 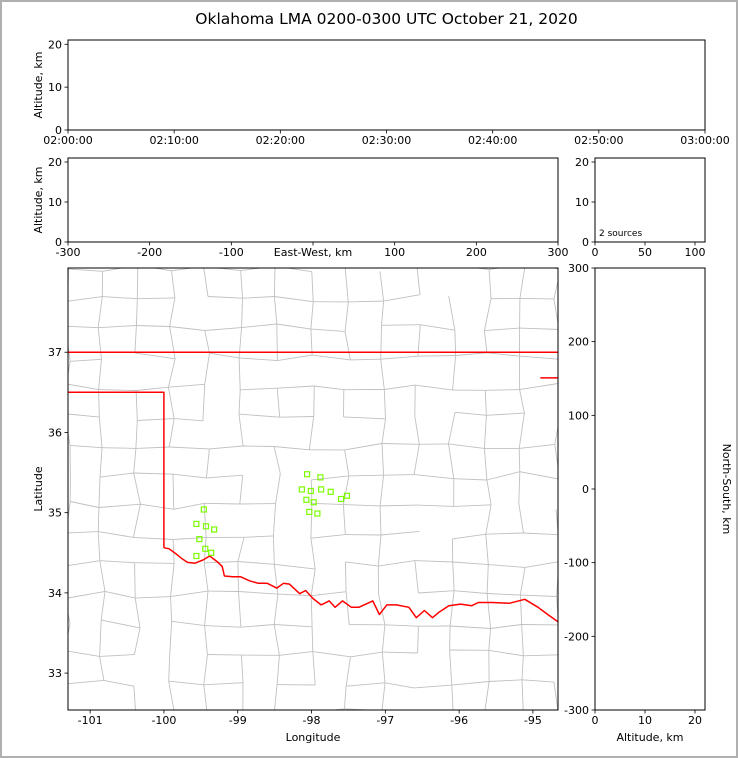 What do you see at coordinates (360, 584) in the screenshot?
I see `state-border` at bounding box center [360, 584].